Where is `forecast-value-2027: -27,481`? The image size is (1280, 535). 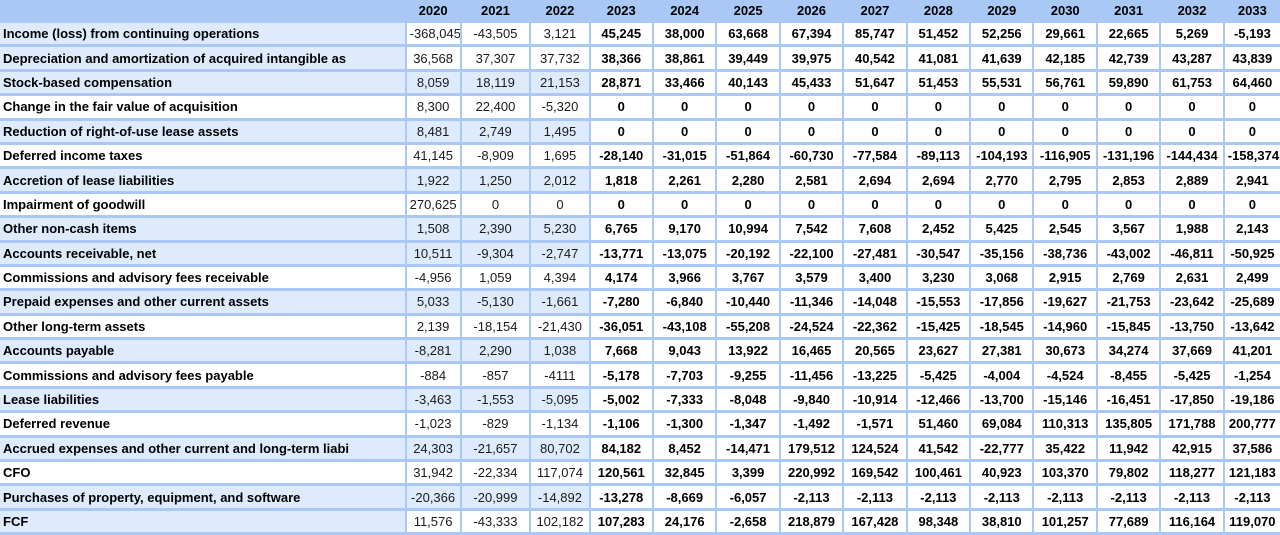
forecast-value-2027: -27,481 is located at coordinates (875, 253).